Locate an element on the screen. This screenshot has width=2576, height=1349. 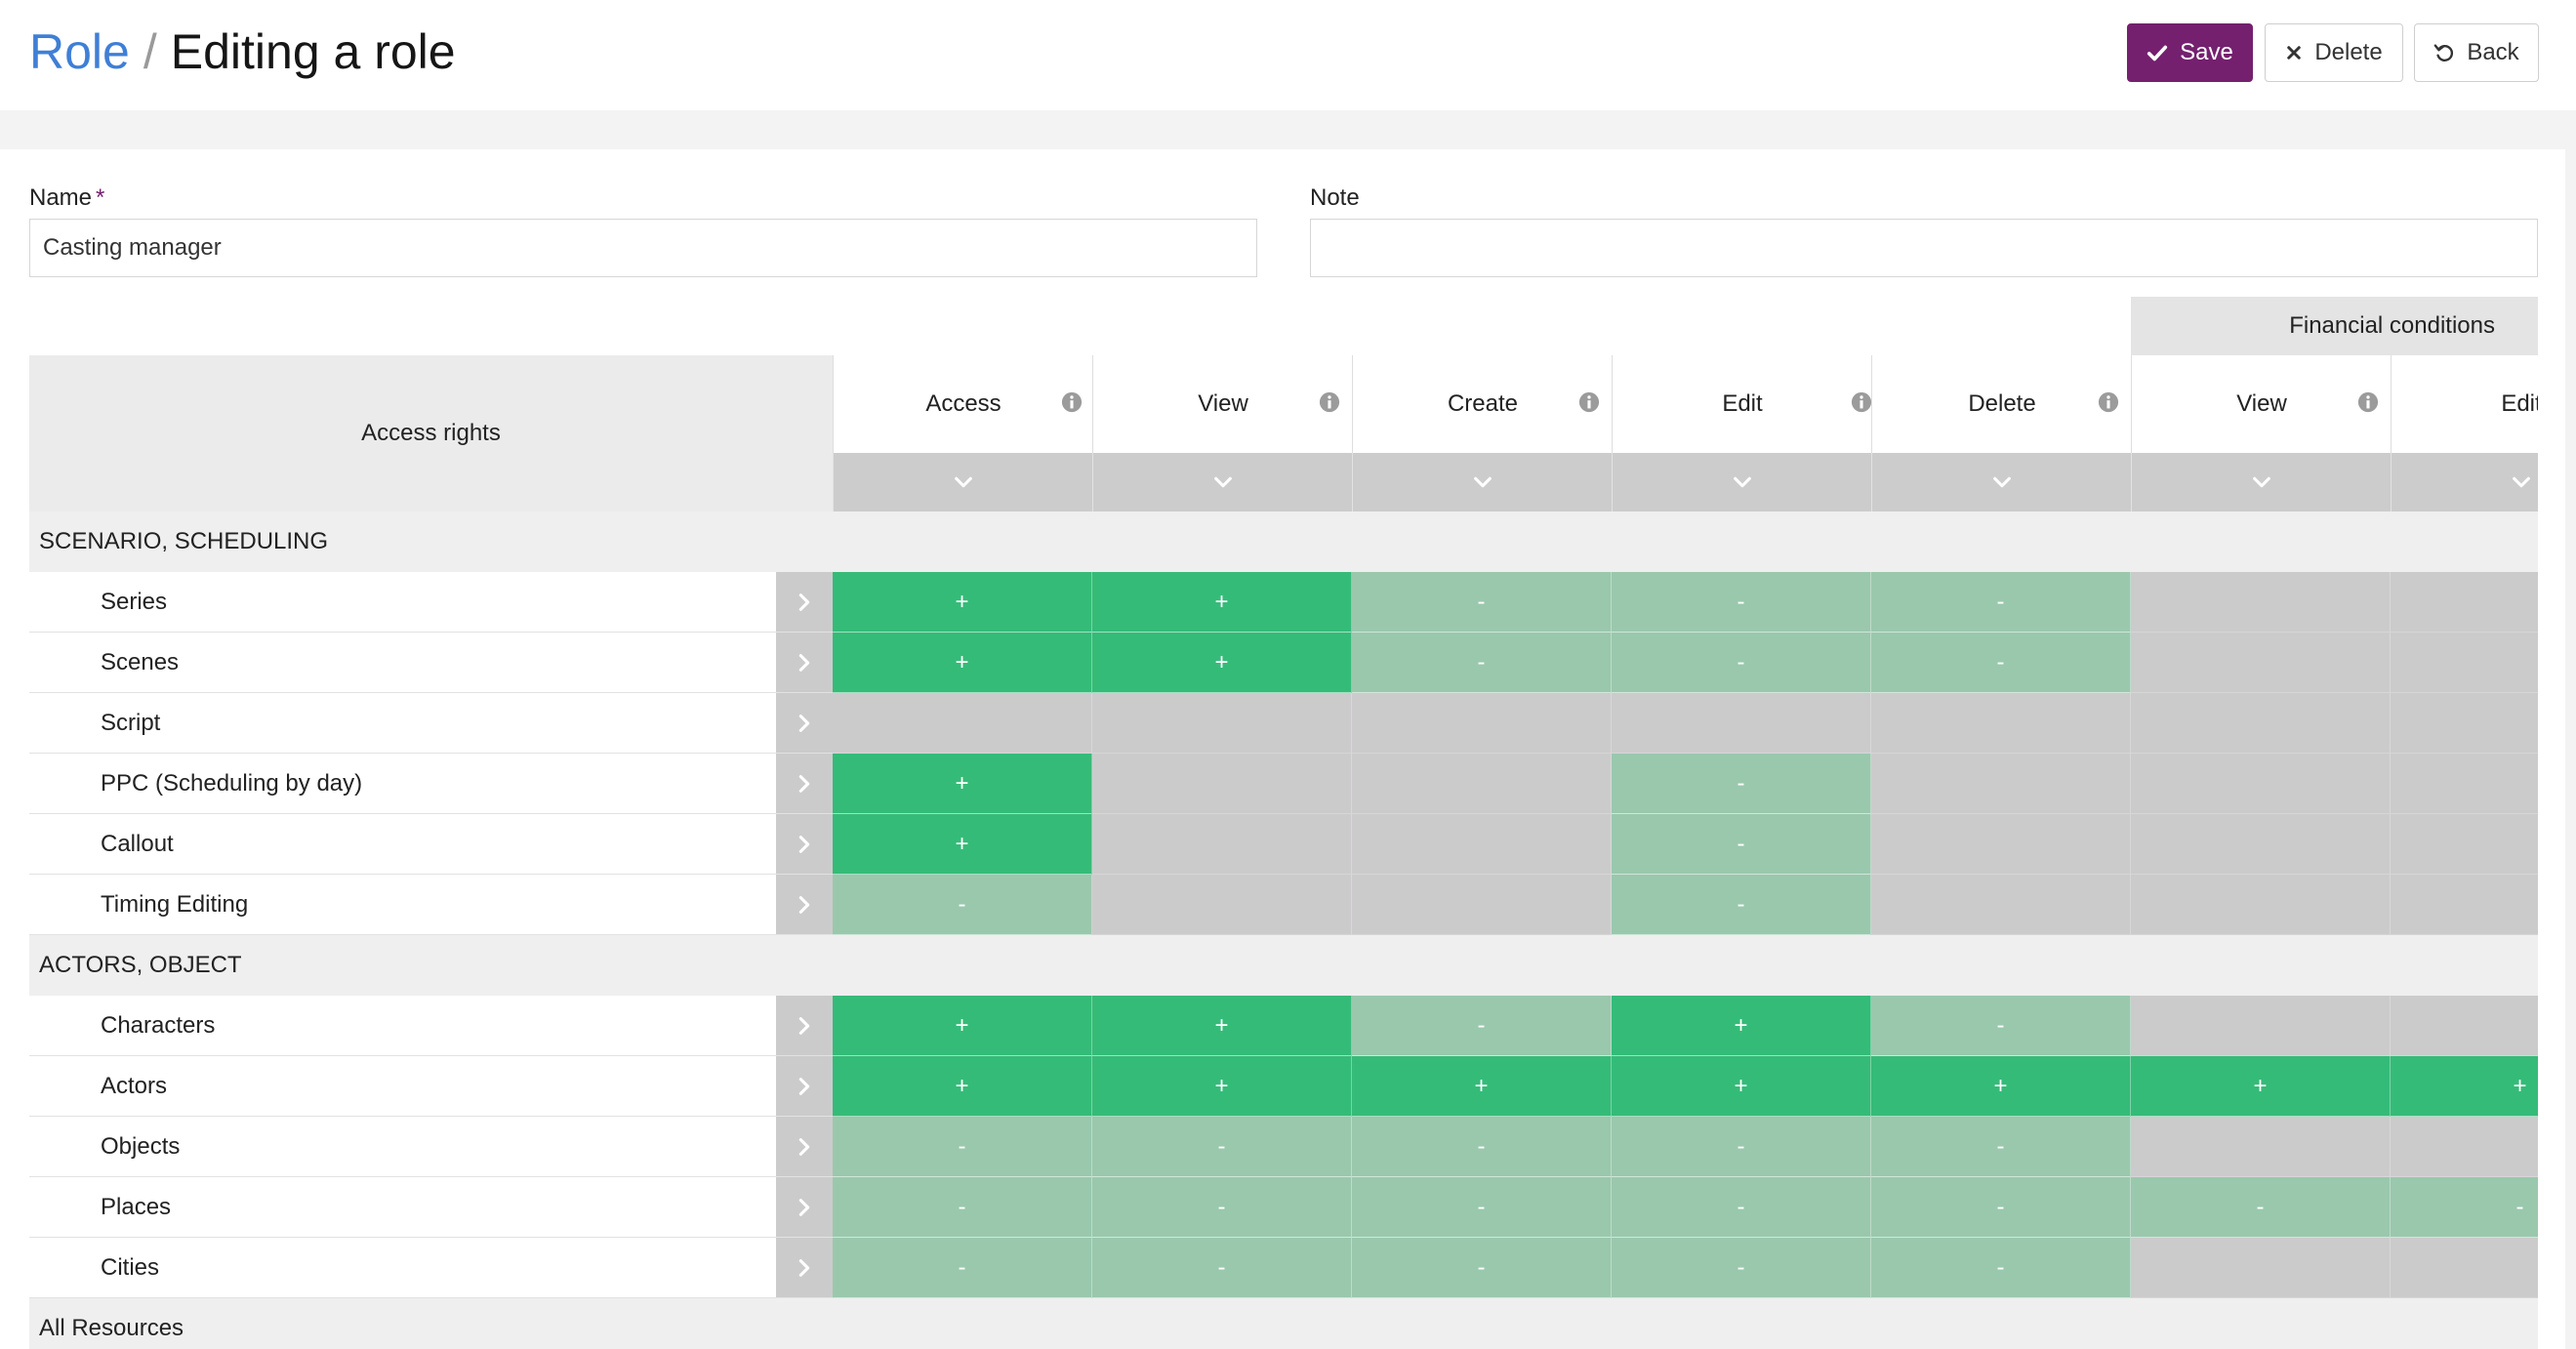
name-input: Casting manager is located at coordinates (643, 248).